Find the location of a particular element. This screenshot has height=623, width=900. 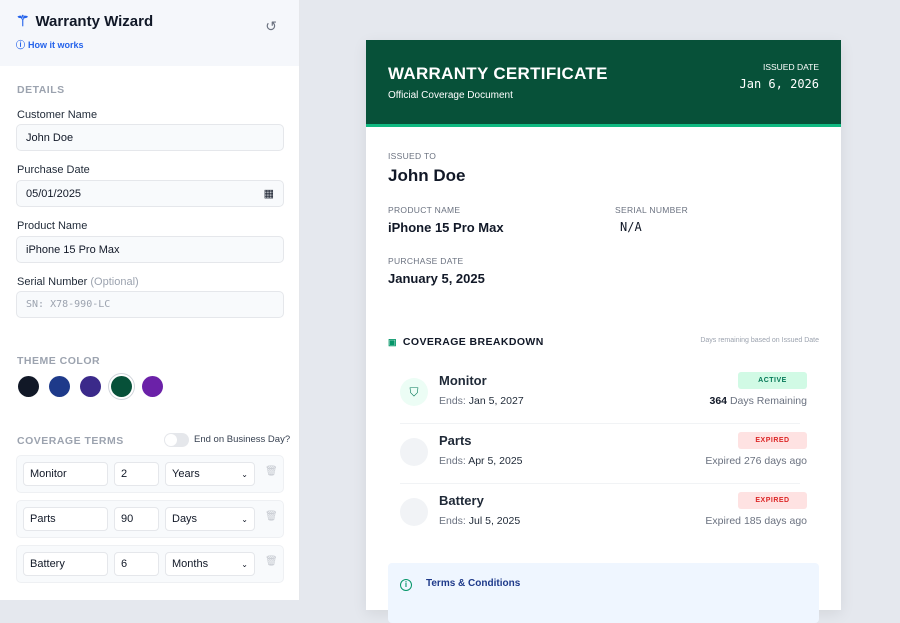

term-unit-select: Months ⌄ is located at coordinates (210, 564).